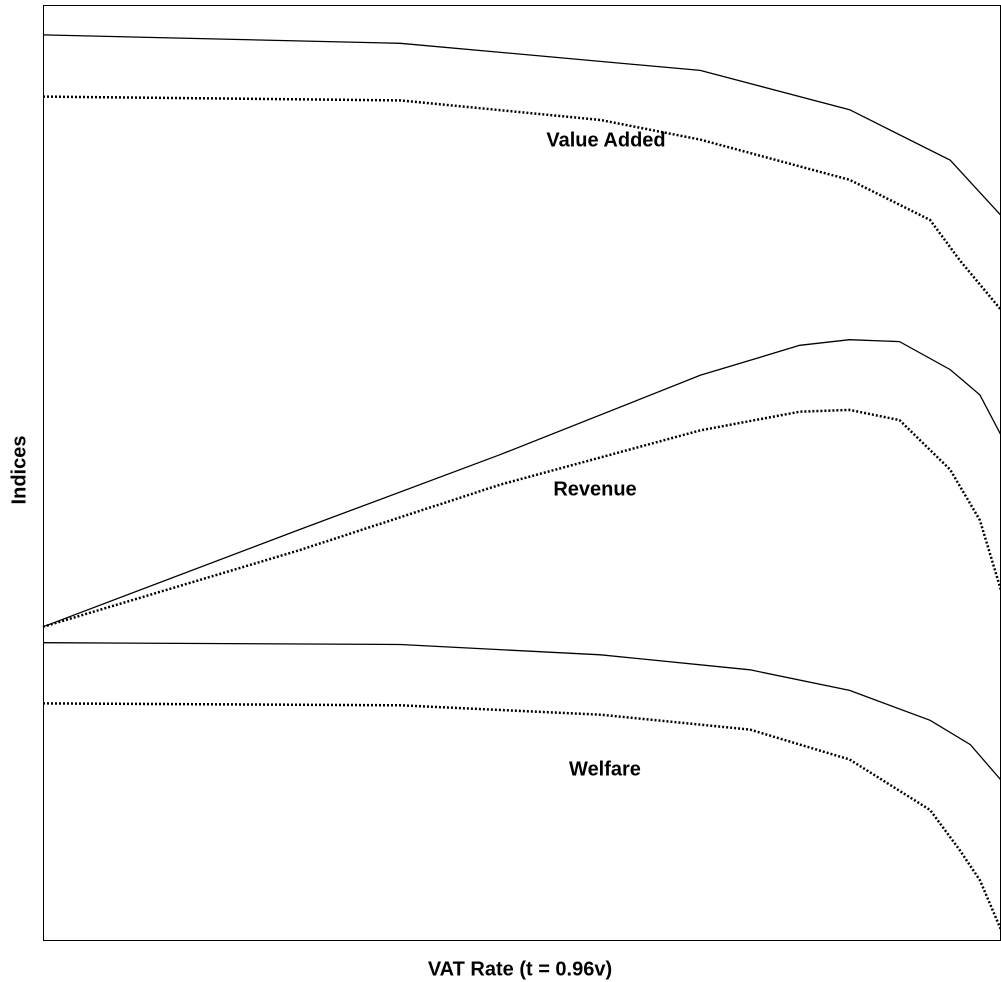 Image resolution: width=1001 pixels, height=982 pixels. What do you see at coordinates (605, 140) in the screenshot?
I see `annotation: Value Added` at bounding box center [605, 140].